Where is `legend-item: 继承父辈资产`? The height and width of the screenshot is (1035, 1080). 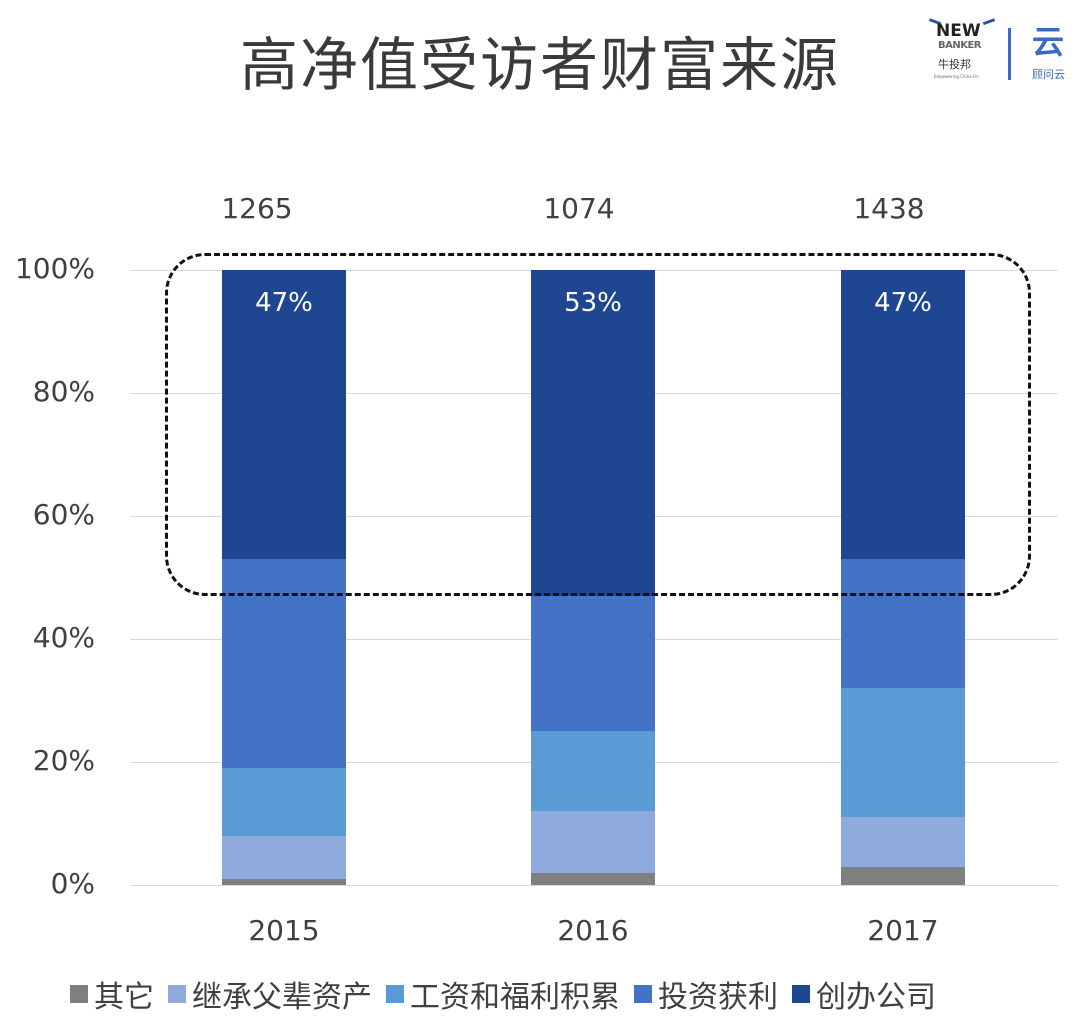 legend-item: 继承父辈资产 is located at coordinates (270, 994).